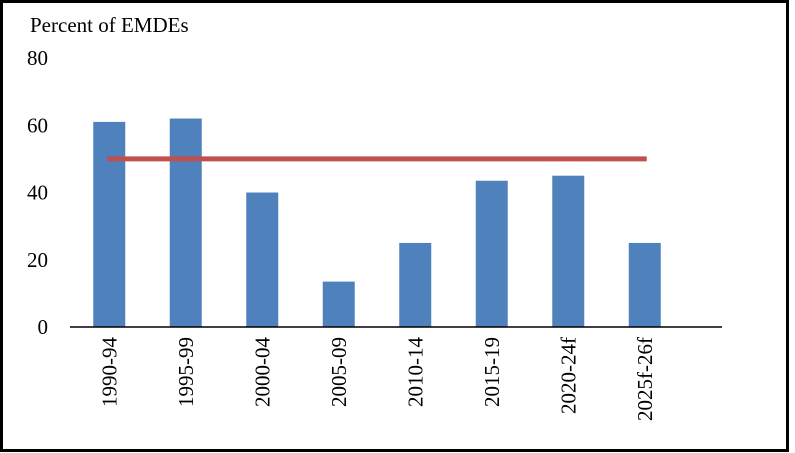 The width and height of the screenshot is (795, 453). What do you see at coordinates (37, 58) in the screenshot?
I see `y-tick-label: 80` at bounding box center [37, 58].